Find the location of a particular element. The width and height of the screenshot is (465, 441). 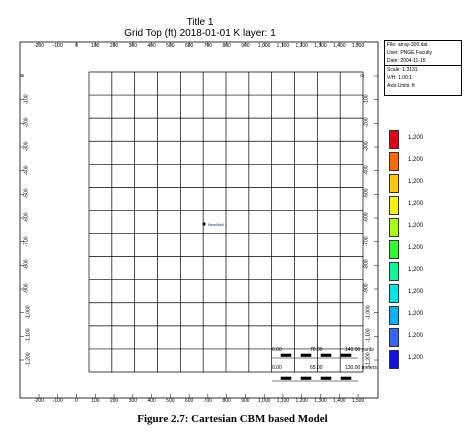

y-tick-label-left: -600 is located at coordinates (26, 217).